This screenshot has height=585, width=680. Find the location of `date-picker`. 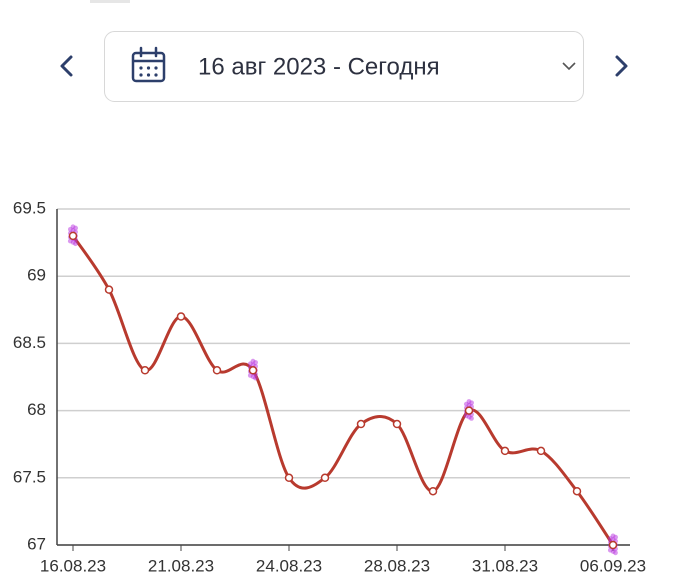

date-picker is located at coordinates (344, 66).